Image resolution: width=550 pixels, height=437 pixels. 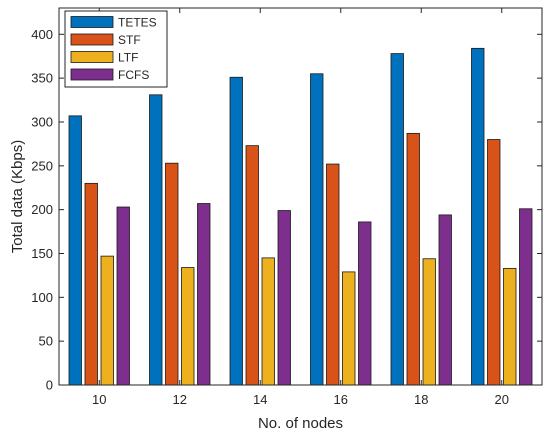 I want to click on y-tick-label: 250, so click(x=42, y=165).